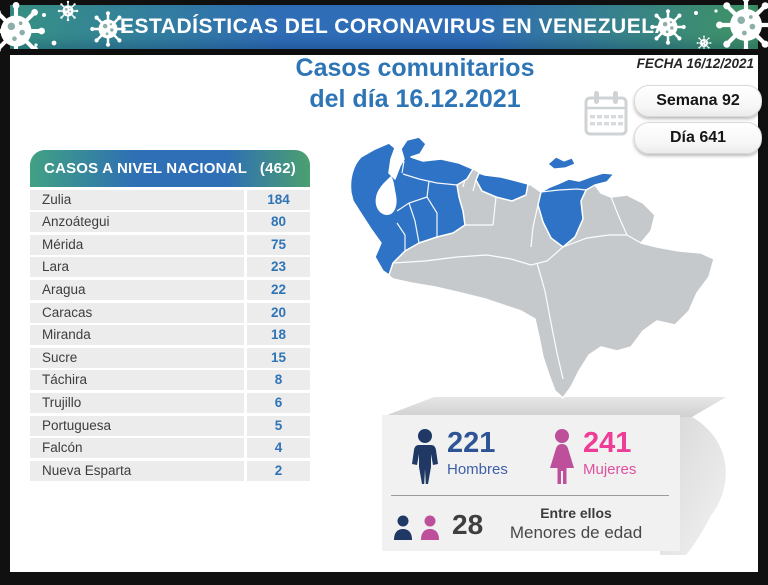  I want to click on state-cases: 23, so click(278, 267).